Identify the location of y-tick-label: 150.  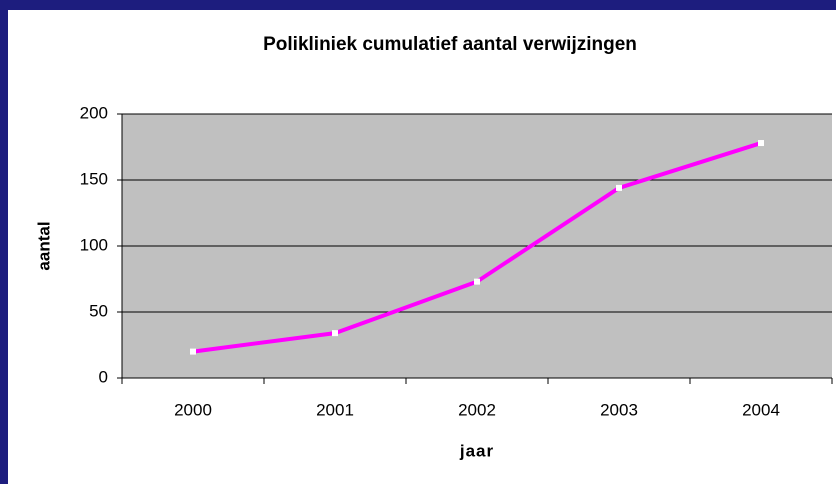
(94, 178).